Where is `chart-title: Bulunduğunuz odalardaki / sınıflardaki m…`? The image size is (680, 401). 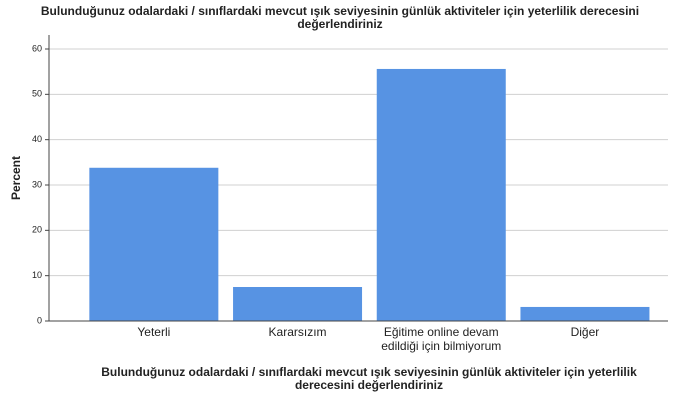 chart-title: Bulunduğunuz odalardaki / sınıflardaki m… is located at coordinates (340, 11).